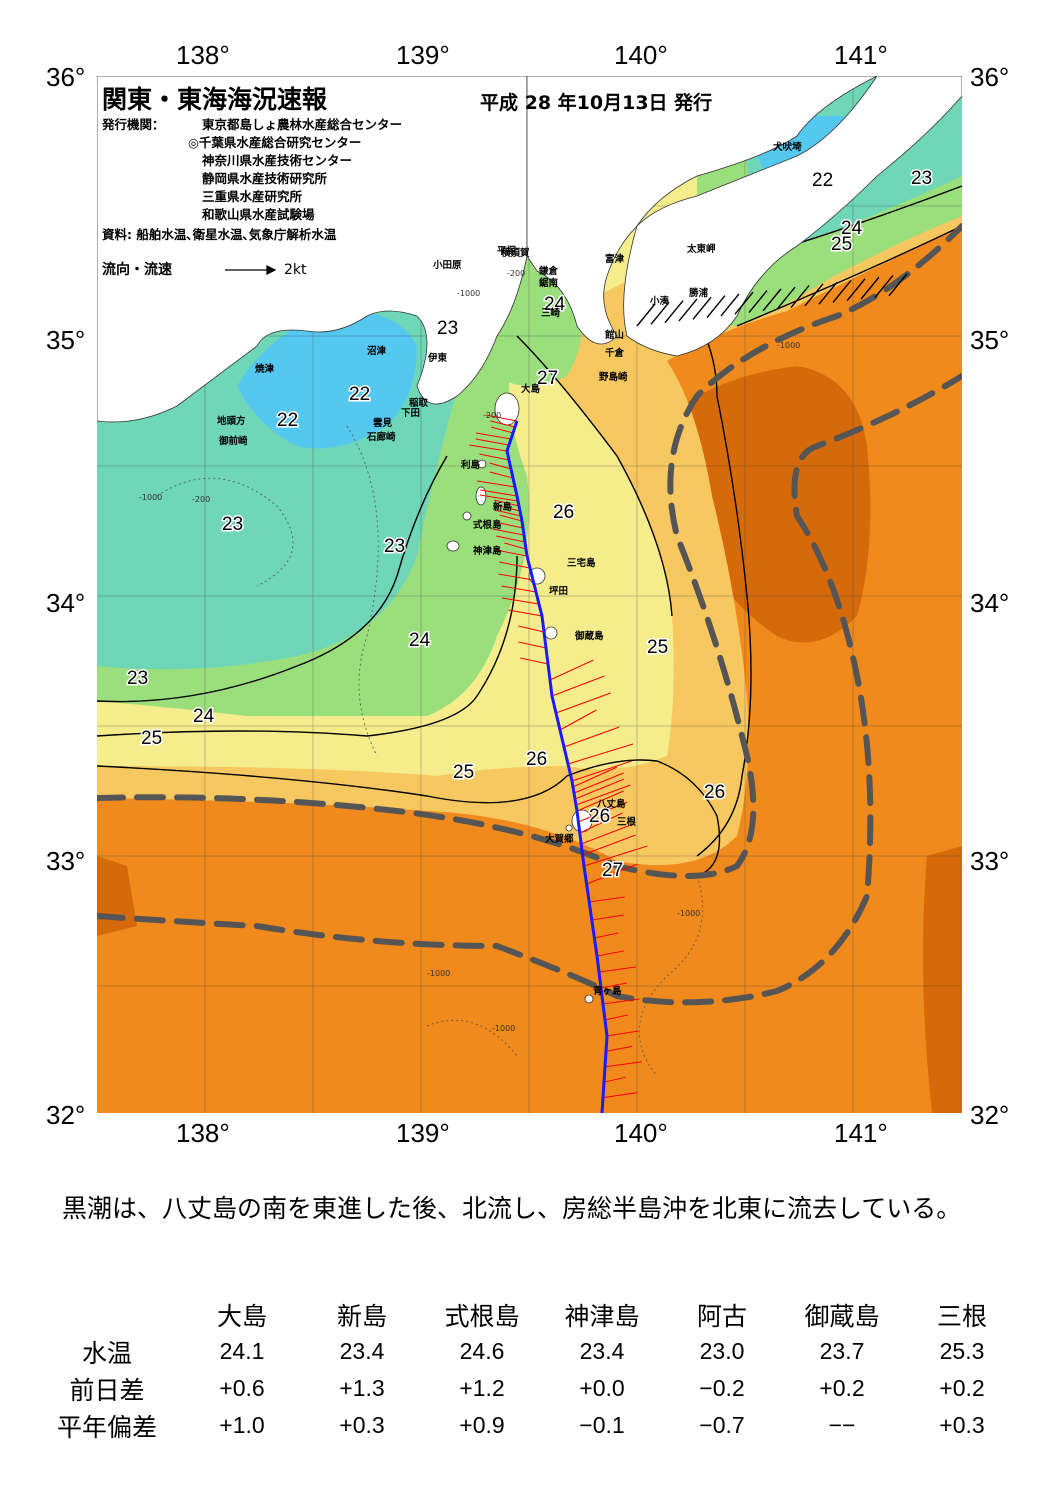 The image size is (1064, 1503). Describe the element at coordinates (536, 759) in the screenshot. I see `isotherm-label: 26` at that location.